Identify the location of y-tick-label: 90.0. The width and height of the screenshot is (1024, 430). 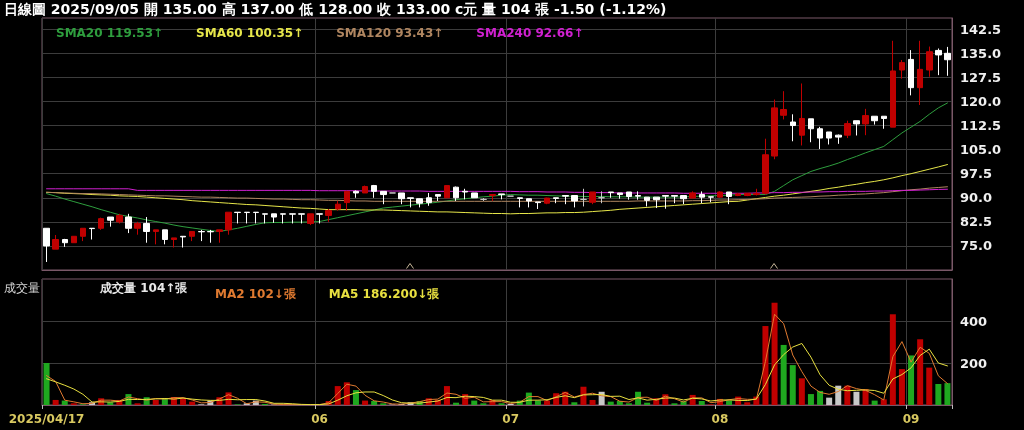
(976, 198).